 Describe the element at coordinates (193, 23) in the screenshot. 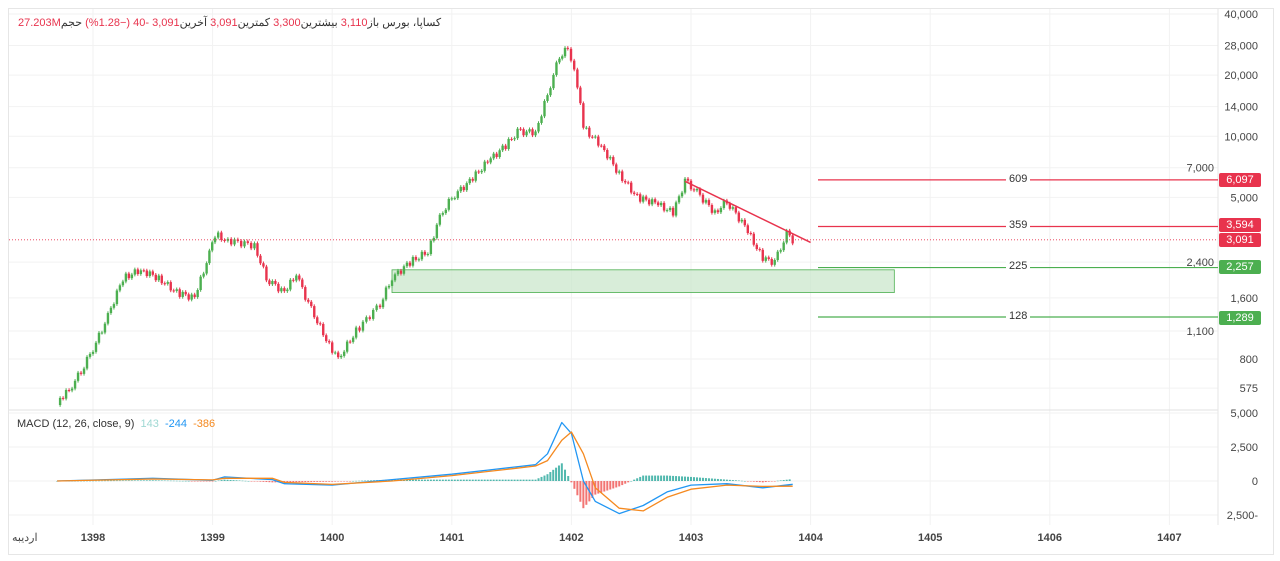

I see `last-label: آخرین` at that location.